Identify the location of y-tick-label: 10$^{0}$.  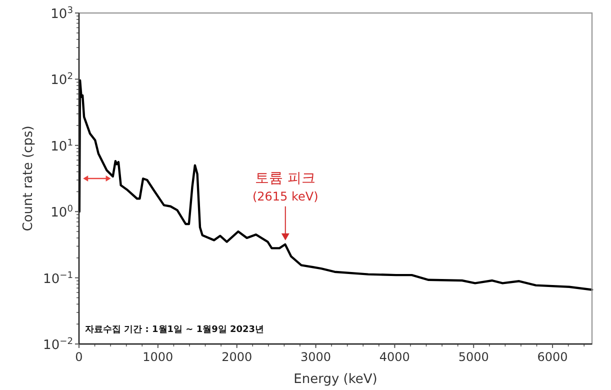
(62, 212).